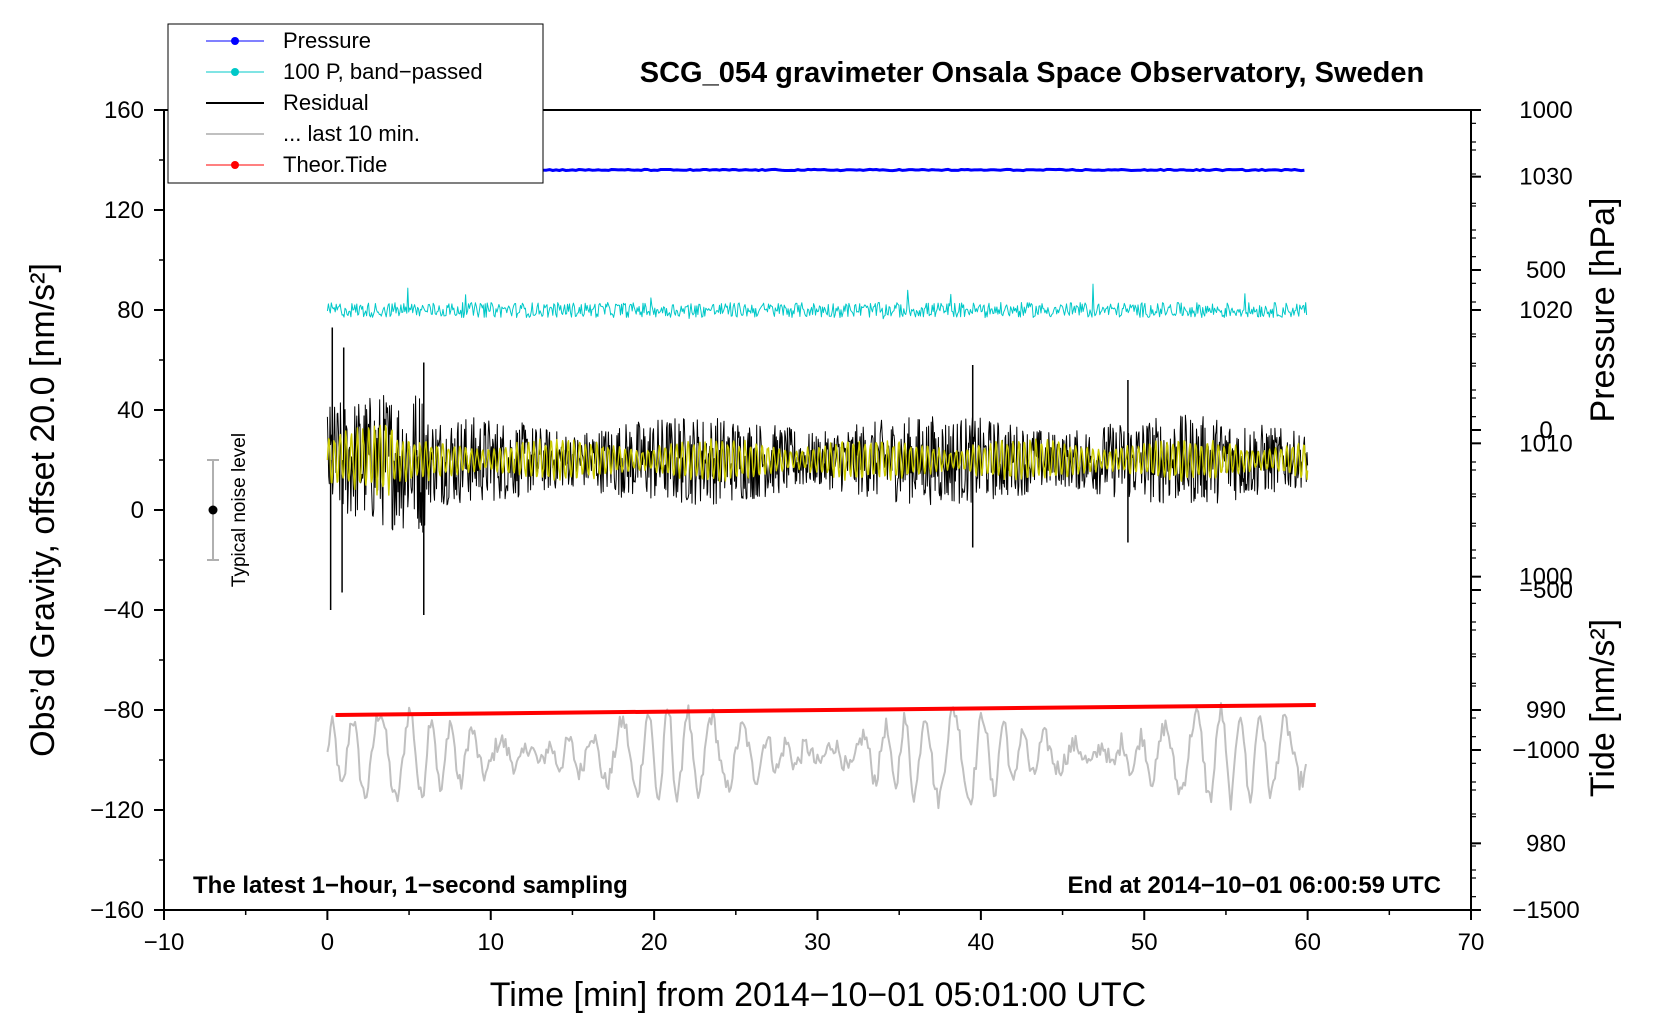  What do you see at coordinates (1545, 750) in the screenshot?
I see `tide-tick-label: −1000` at bounding box center [1545, 750].